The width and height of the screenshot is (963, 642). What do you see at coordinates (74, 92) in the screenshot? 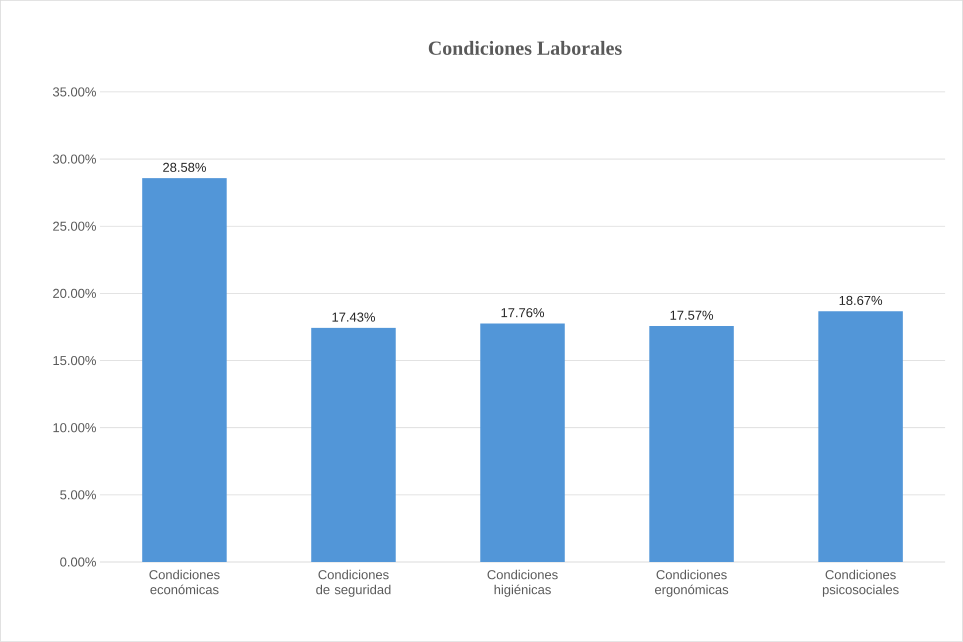
I see `y-tick-label: 35.00%` at bounding box center [74, 92].